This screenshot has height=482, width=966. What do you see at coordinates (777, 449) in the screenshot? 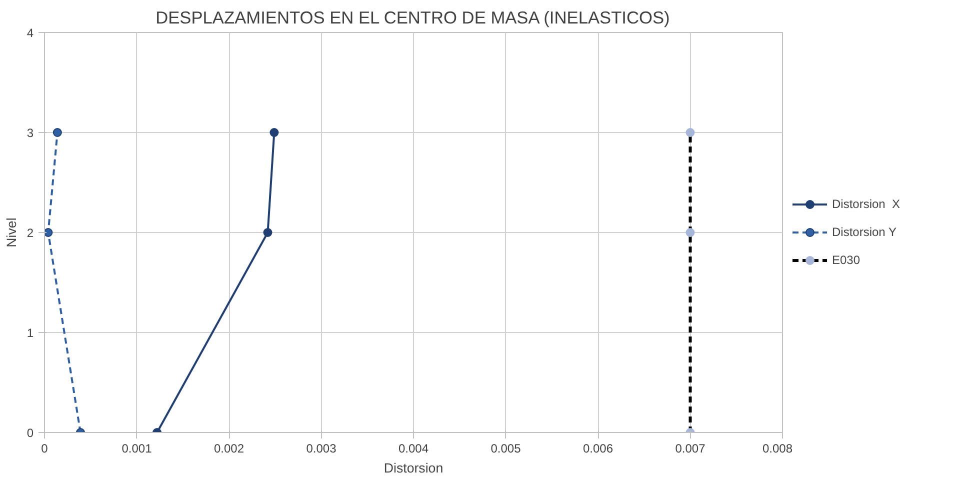
I see `x-tick-label: 0.008` at bounding box center [777, 449].